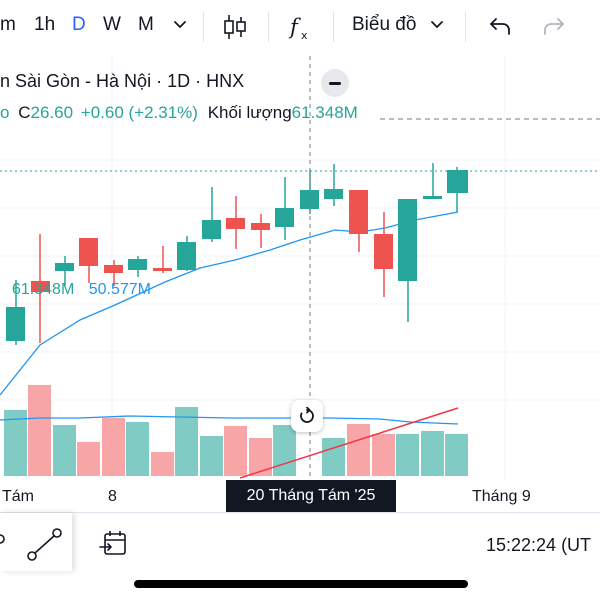 The height and width of the screenshot is (600, 600). Describe the element at coordinates (235, 30) in the screenshot. I see `candlestick-icon` at that location.